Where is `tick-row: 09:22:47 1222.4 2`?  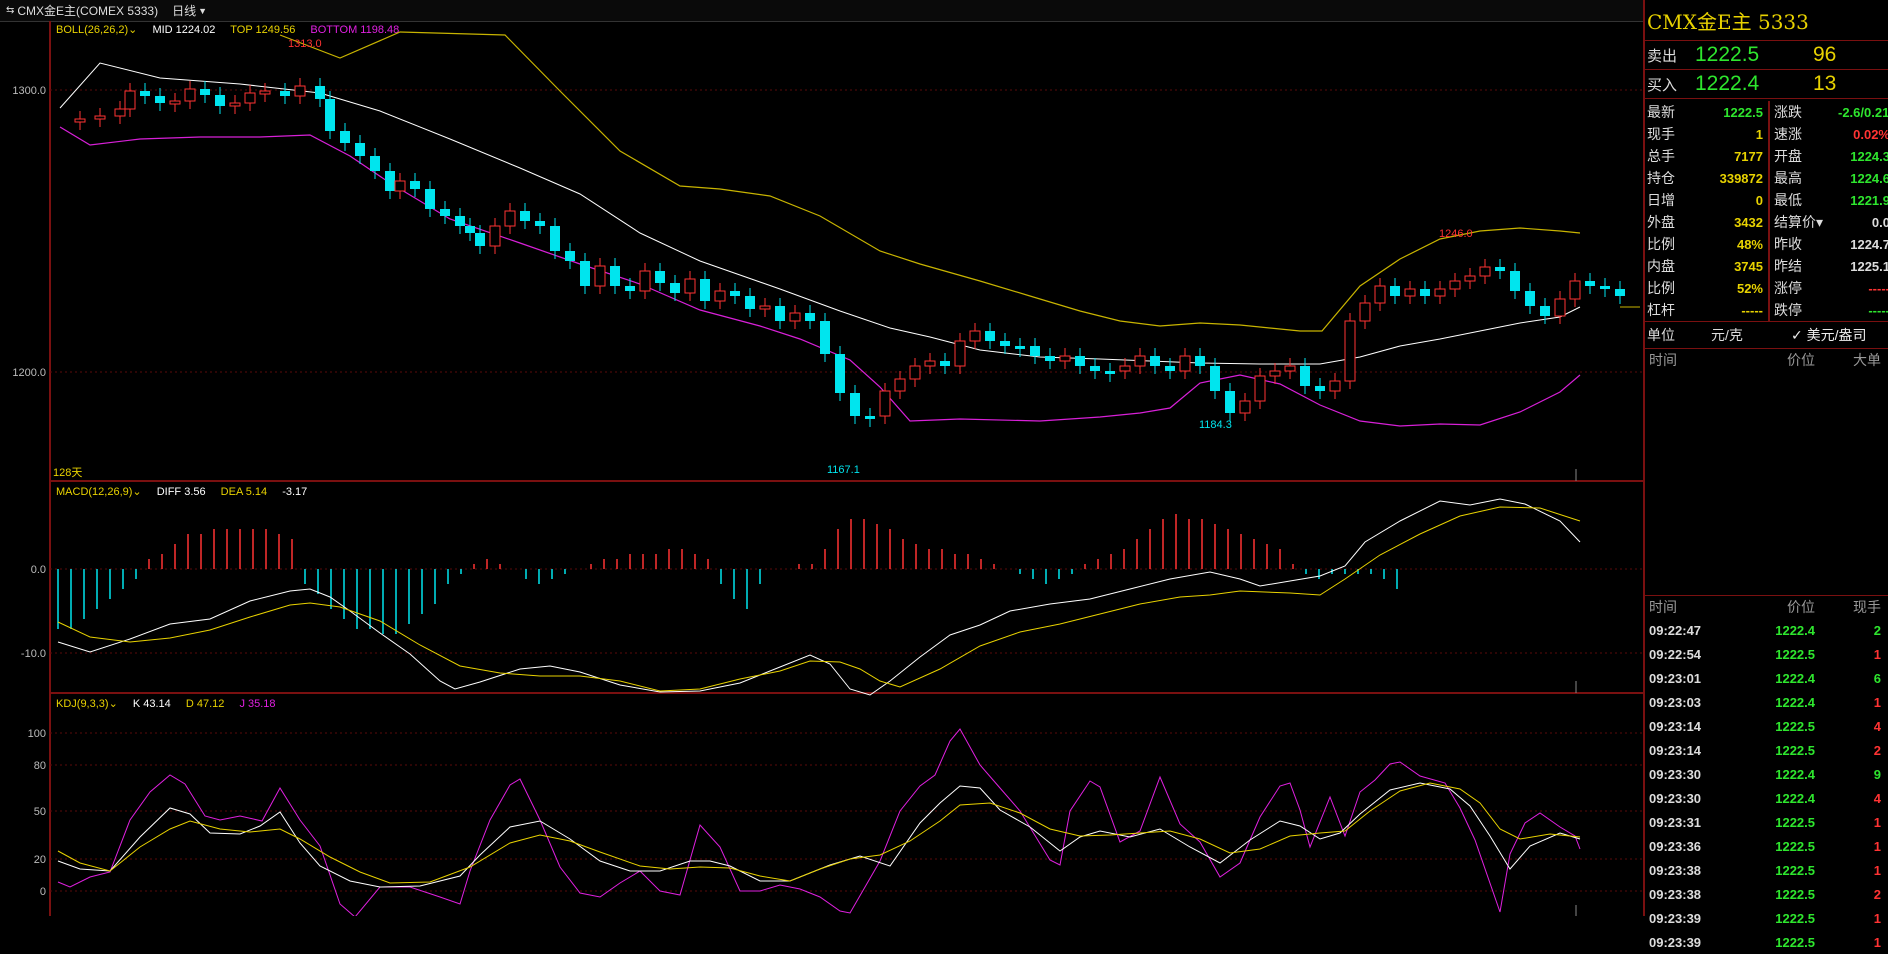 tick-row: 09:22:47 1222.4 2 is located at coordinates (1766, 630).